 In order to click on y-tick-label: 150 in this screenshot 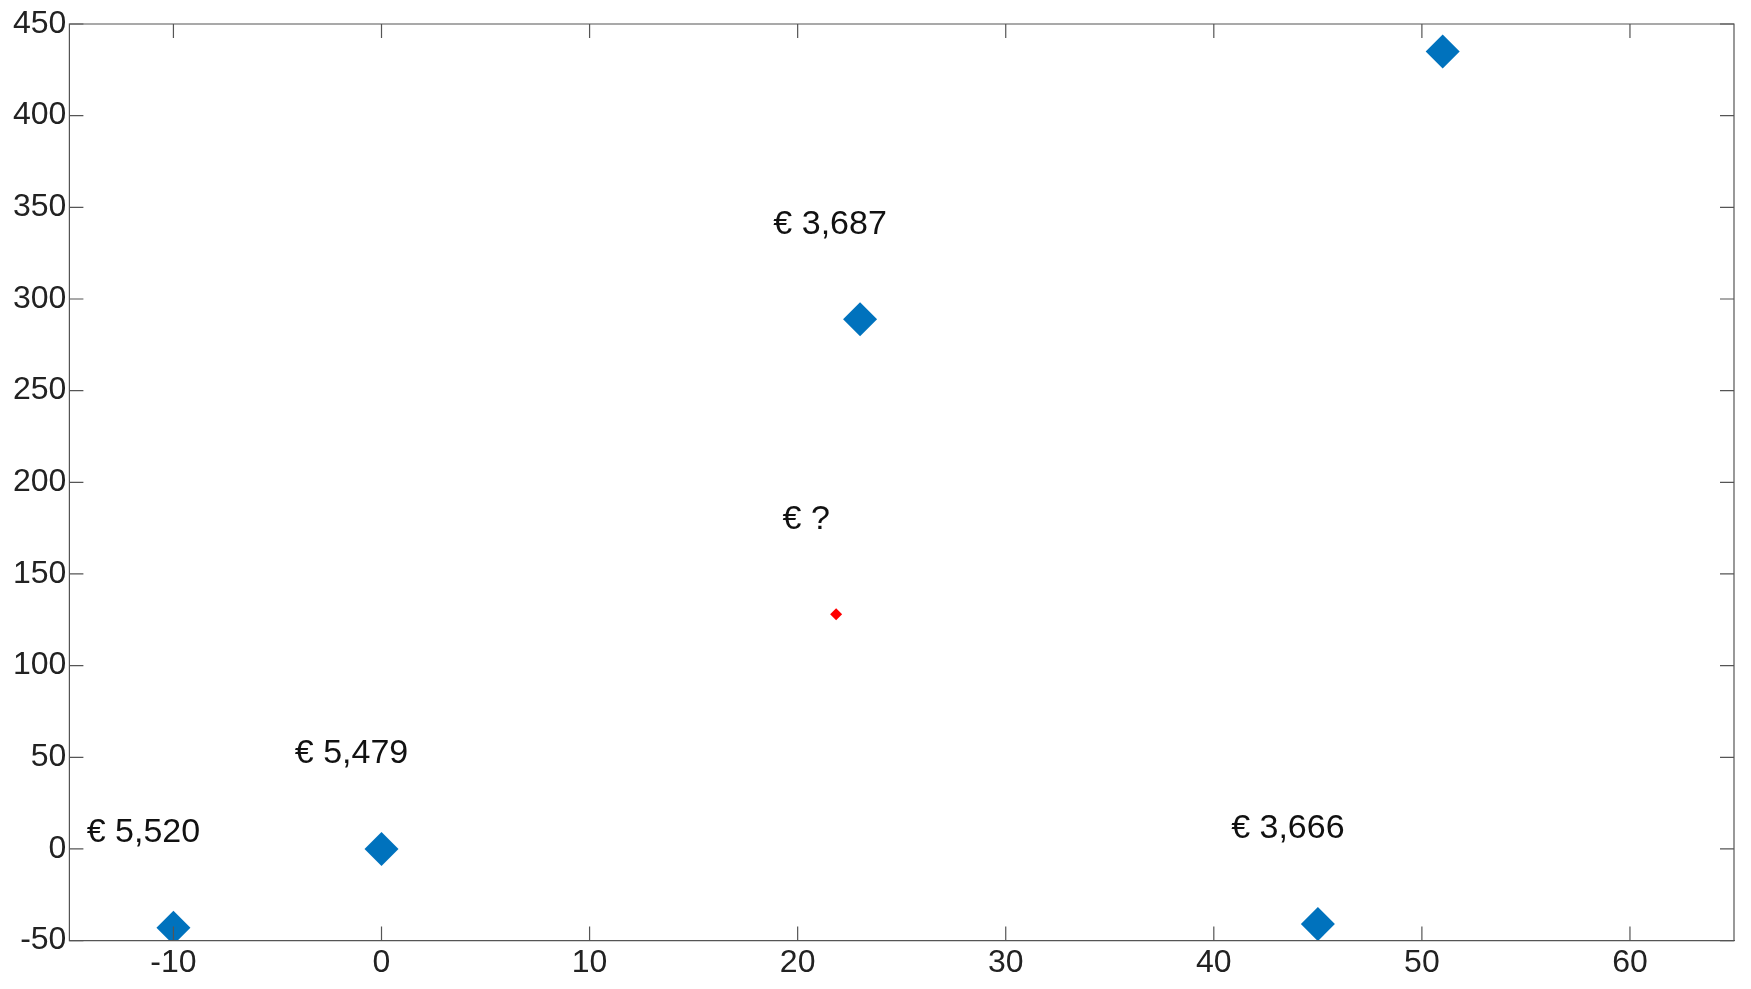, I will do `click(40, 571)`.